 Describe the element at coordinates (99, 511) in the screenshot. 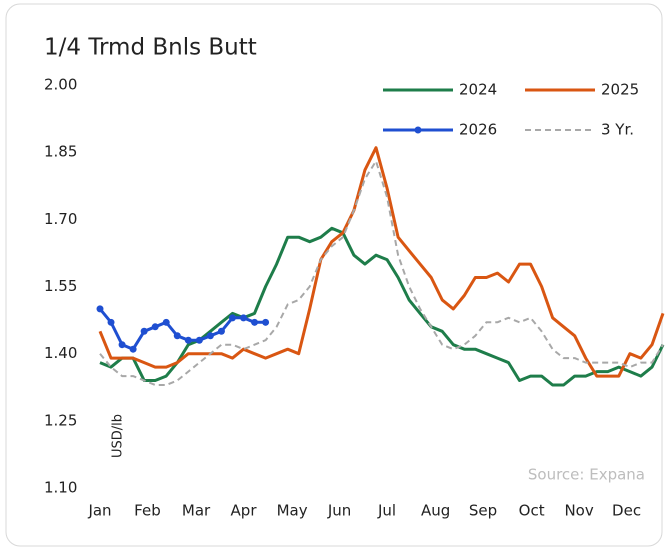

I see `x-tick-label: Jan` at that location.